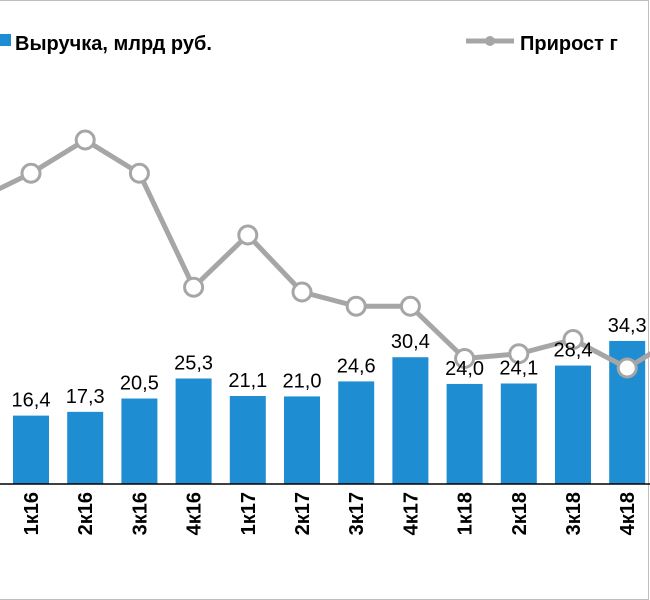 The image size is (650, 600). Describe the element at coordinates (356, 432) in the screenshot. I see `bar-3к17` at that location.